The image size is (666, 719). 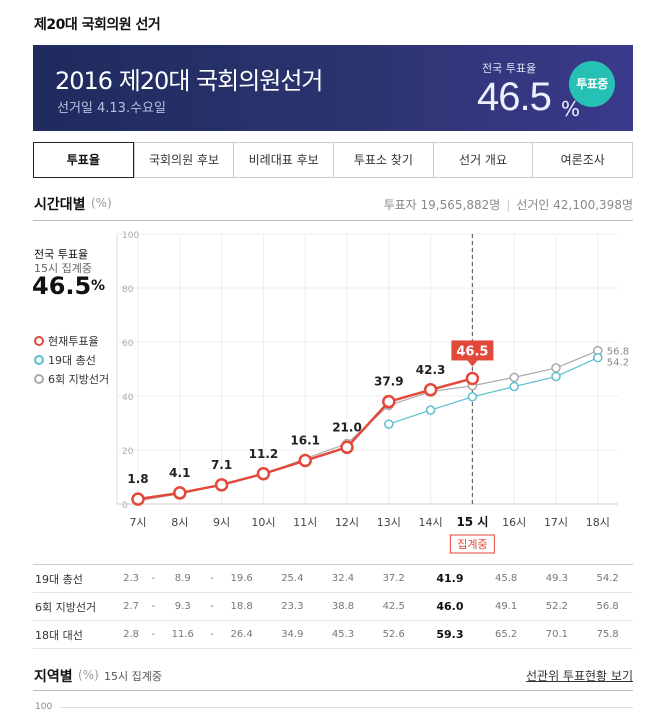 What do you see at coordinates (509, 68) in the screenshot?
I see `banner-rate-label: 전국 투표율` at bounding box center [509, 68].